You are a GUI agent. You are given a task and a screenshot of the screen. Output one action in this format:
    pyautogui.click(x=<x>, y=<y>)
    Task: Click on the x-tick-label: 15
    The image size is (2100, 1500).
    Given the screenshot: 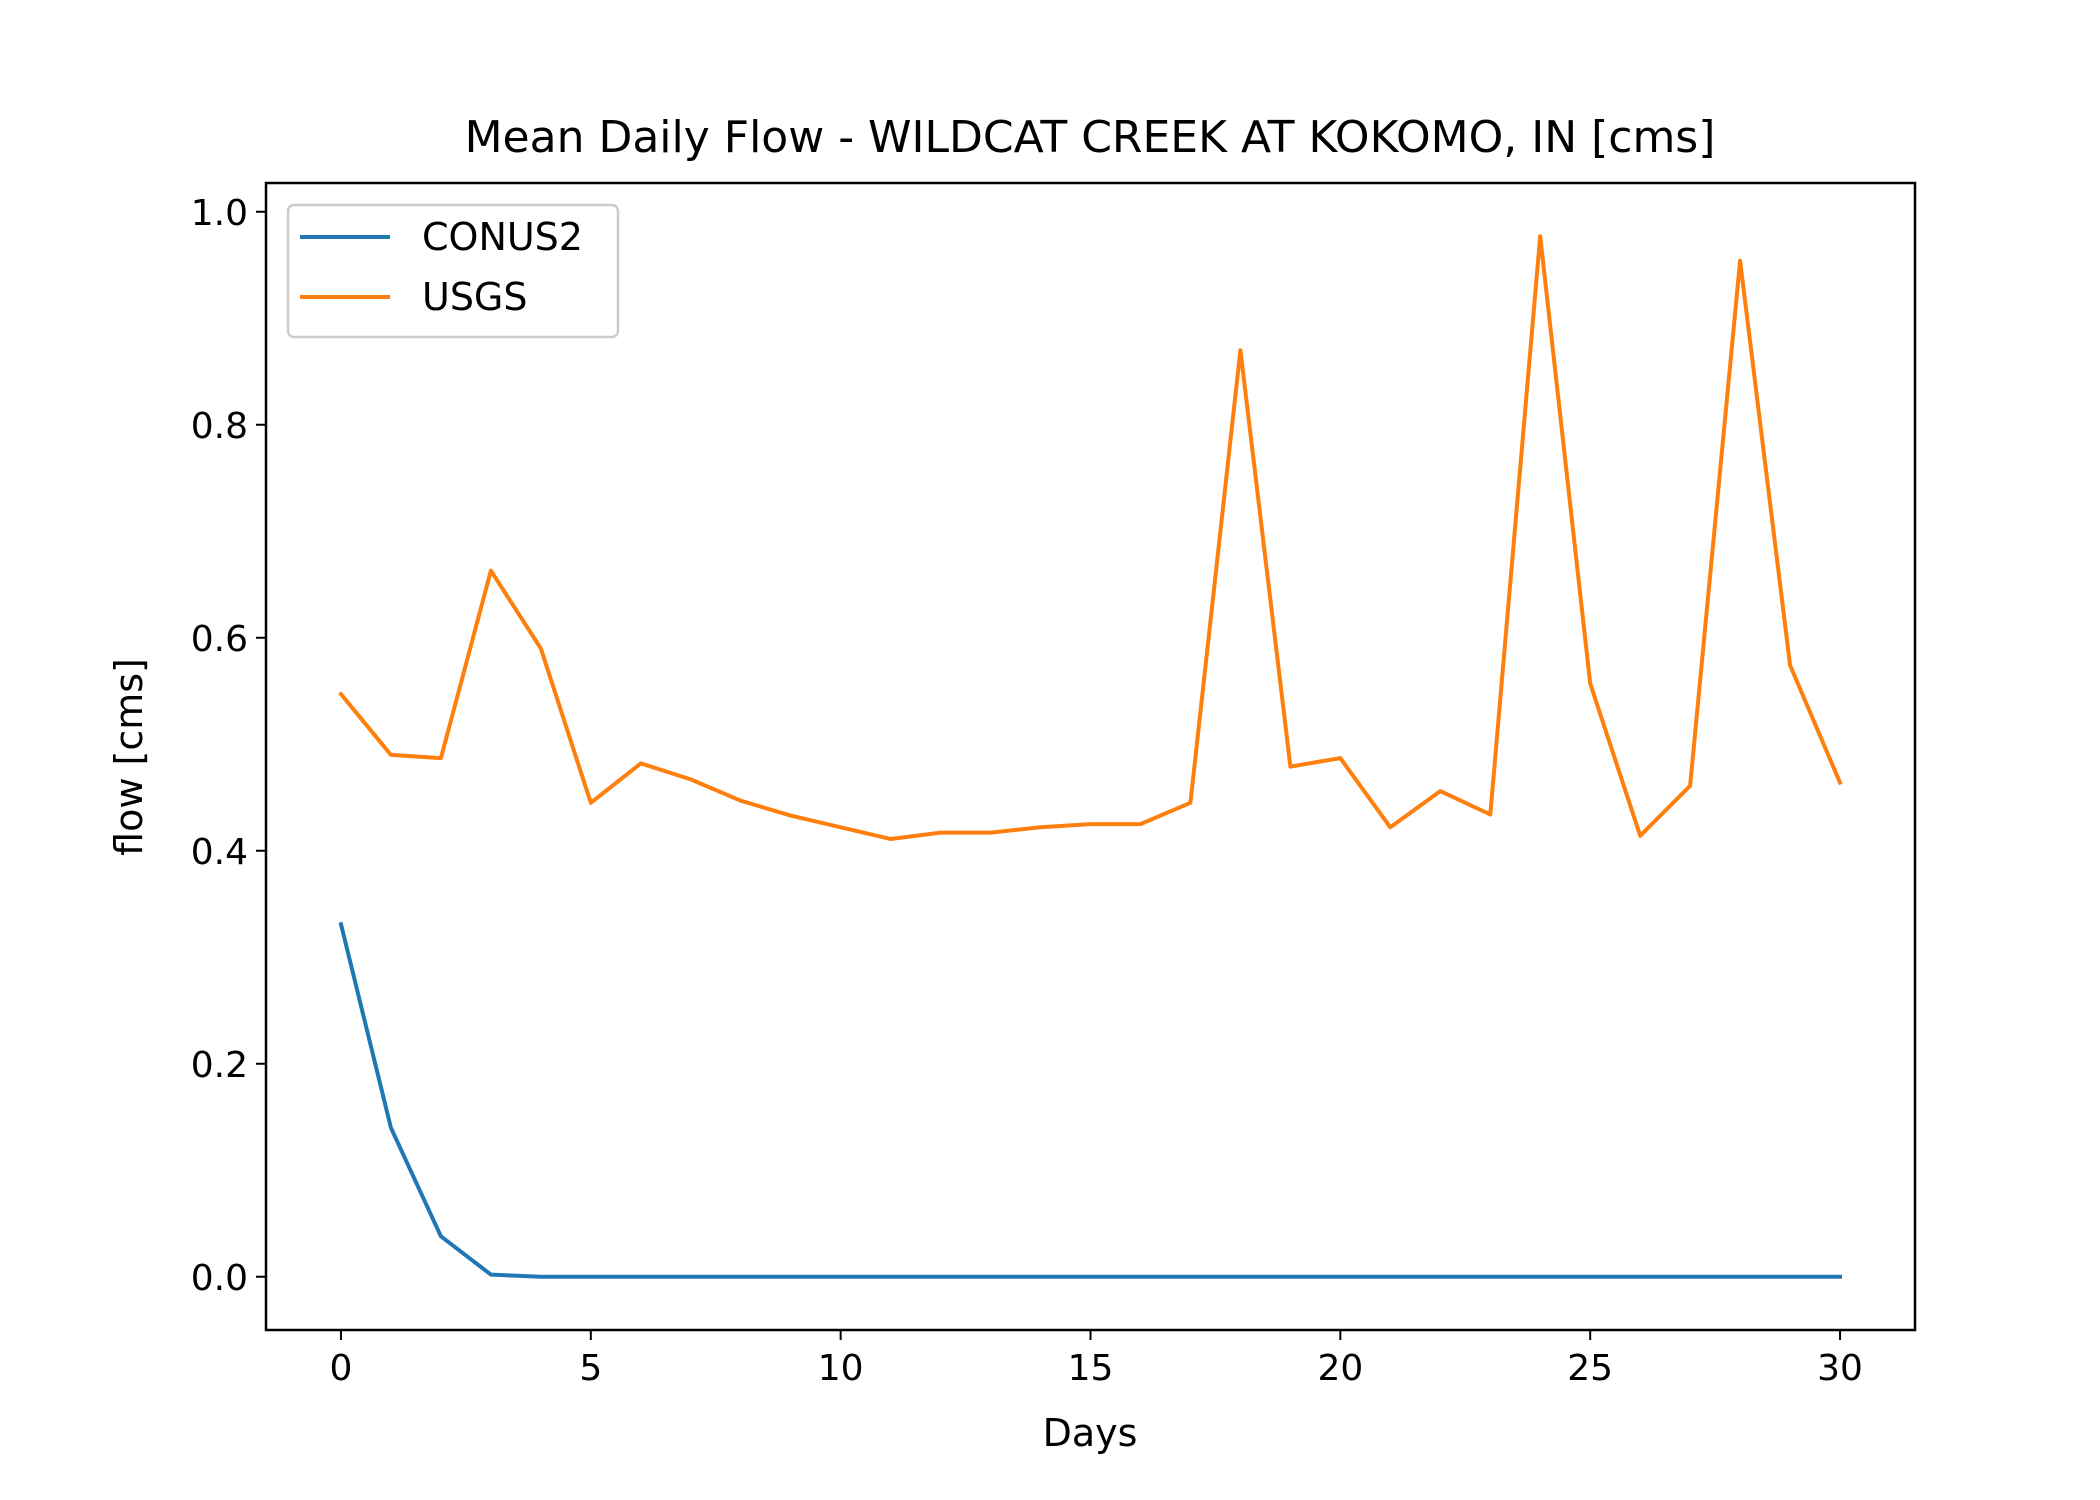 What is the action you would take?
    pyautogui.click(x=1091, y=1368)
    